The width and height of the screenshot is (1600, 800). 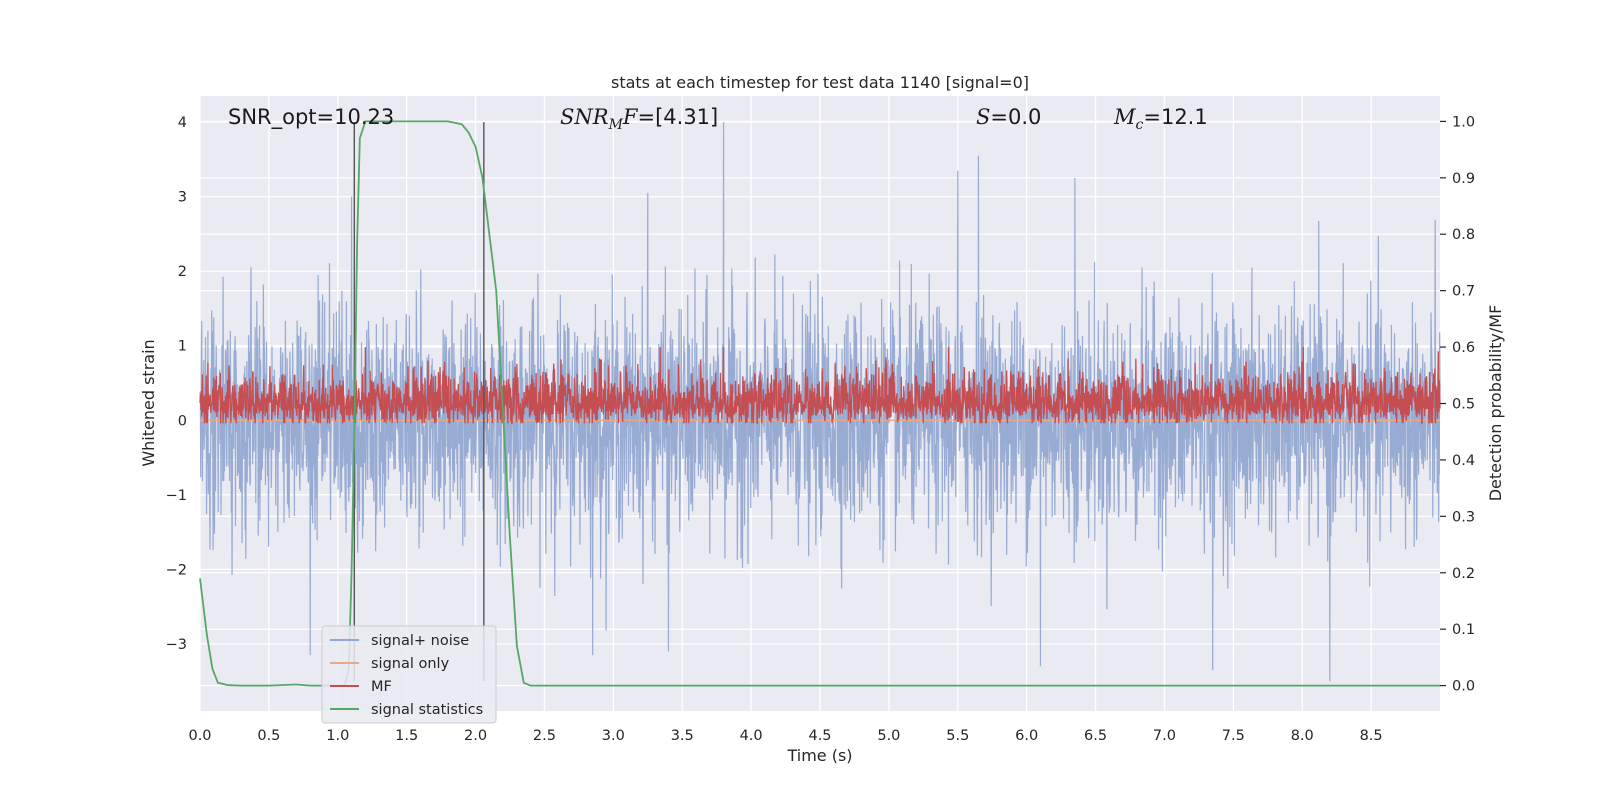 What do you see at coordinates (1164, 736) in the screenshot?
I see `x-tick-label: 7.0` at bounding box center [1164, 736].